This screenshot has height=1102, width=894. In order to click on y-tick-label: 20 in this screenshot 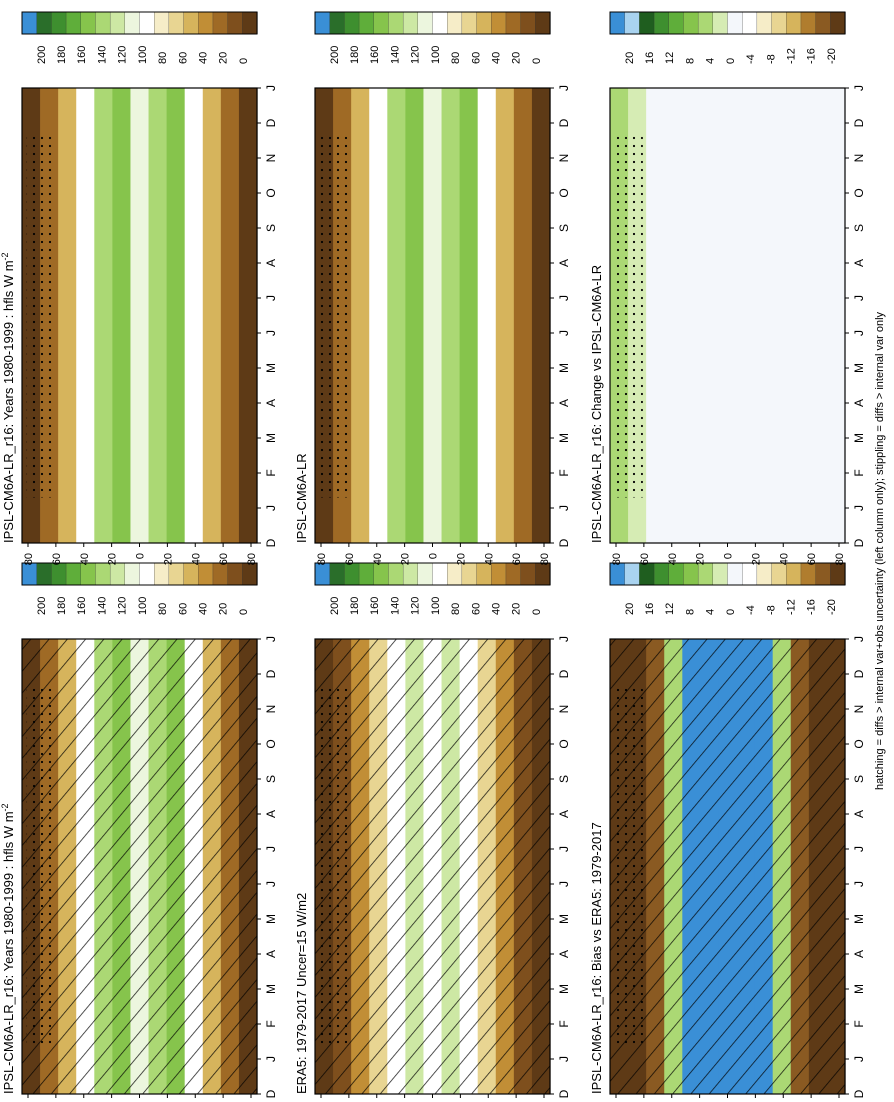, I will do `click(756, 559)`.